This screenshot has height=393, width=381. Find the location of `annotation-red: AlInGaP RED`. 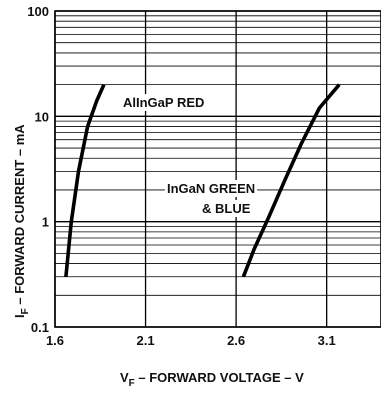

annotation-red: AlInGaP RED is located at coordinates (163, 102).